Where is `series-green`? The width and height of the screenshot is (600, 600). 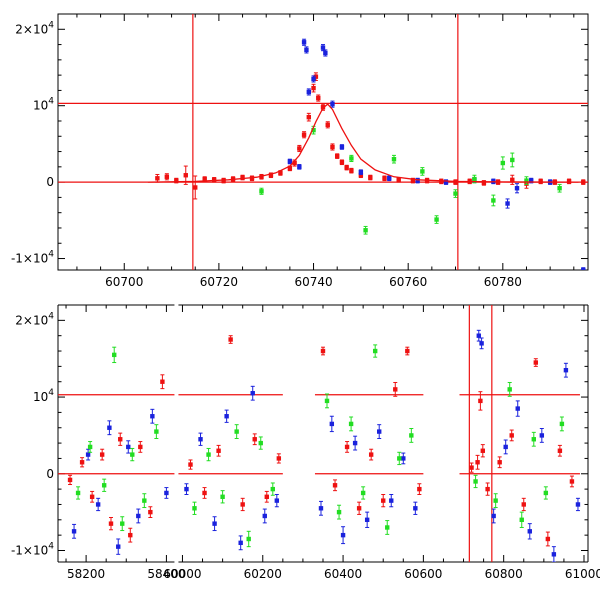
series-green is located at coordinates (410, 180).